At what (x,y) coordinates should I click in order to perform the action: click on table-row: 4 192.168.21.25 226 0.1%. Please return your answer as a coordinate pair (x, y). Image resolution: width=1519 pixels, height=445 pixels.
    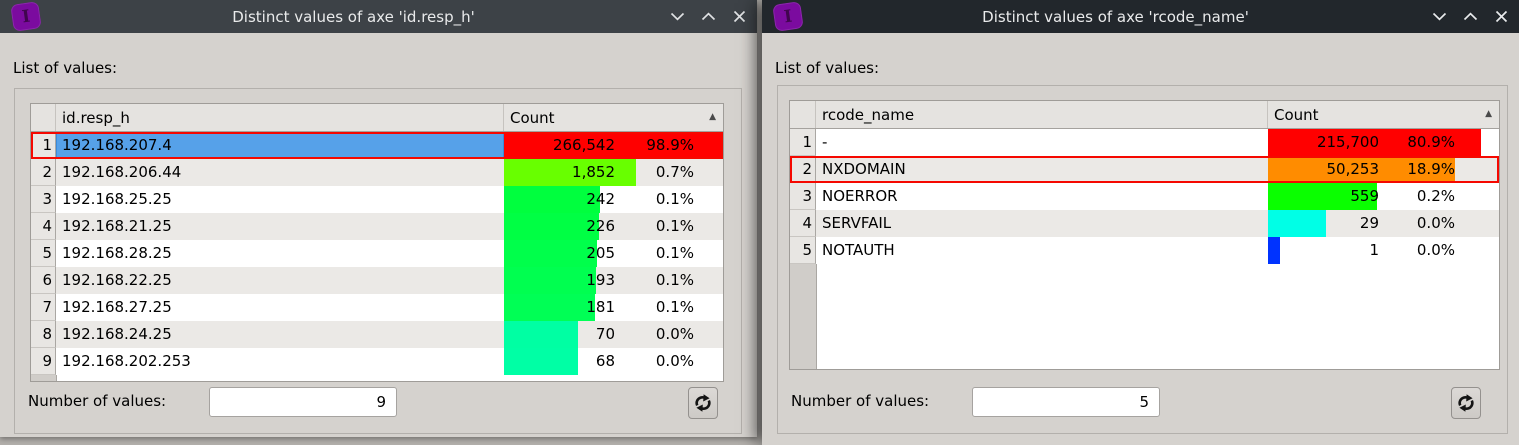
    Looking at the image, I should click on (377, 226).